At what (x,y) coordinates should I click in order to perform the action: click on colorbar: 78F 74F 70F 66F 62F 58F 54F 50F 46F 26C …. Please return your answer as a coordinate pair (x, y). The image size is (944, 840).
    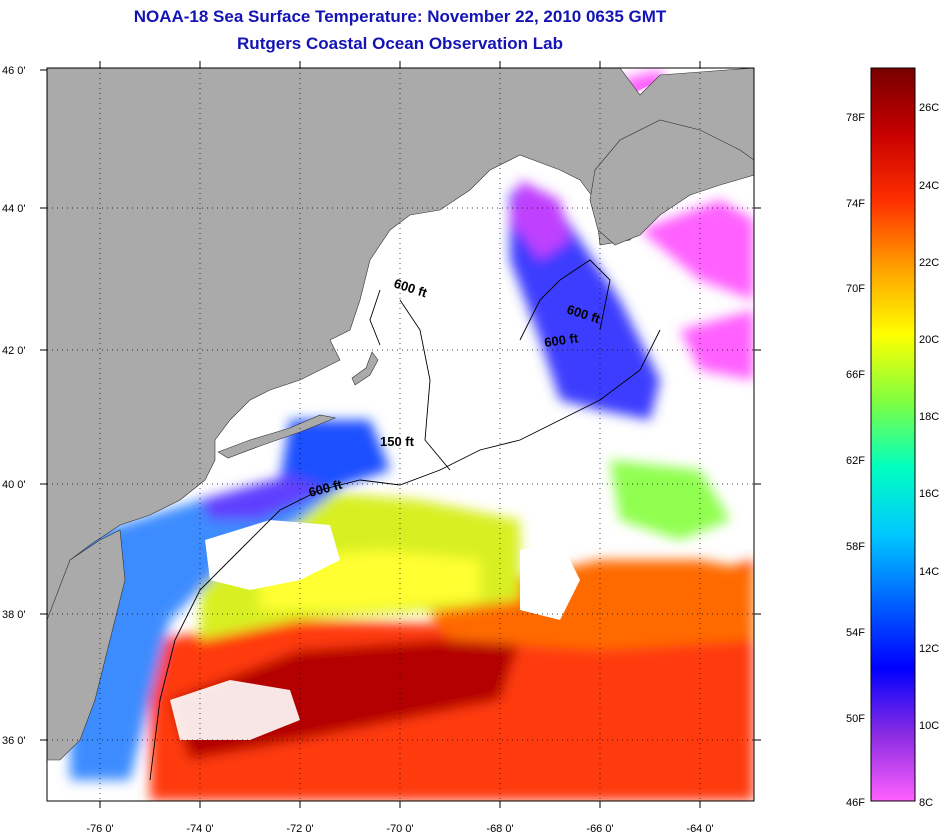
    Looking at the image, I should click on (892, 438).